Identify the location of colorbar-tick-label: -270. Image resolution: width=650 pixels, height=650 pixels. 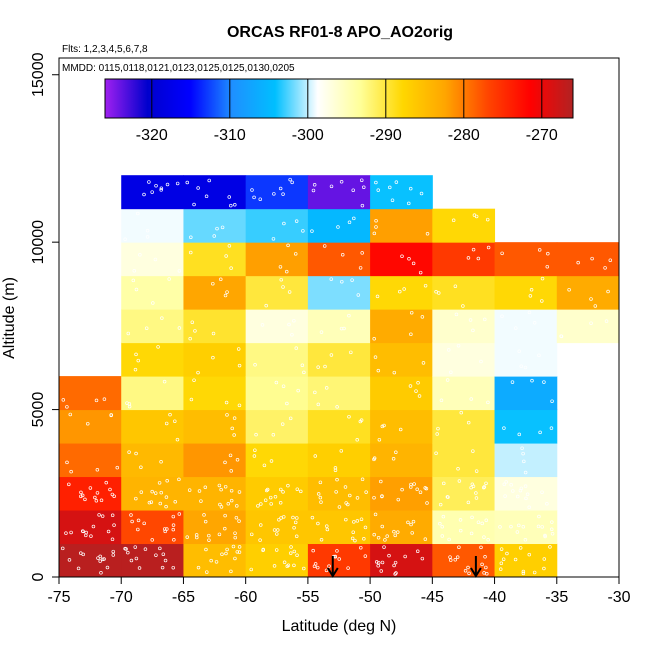
(542, 135).